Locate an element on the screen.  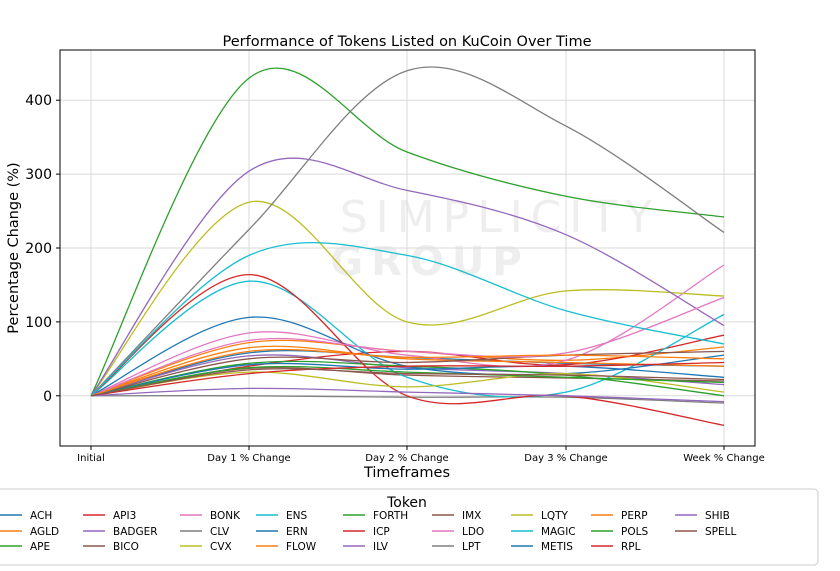
legend-label-pols: POLS is located at coordinates (634, 532).